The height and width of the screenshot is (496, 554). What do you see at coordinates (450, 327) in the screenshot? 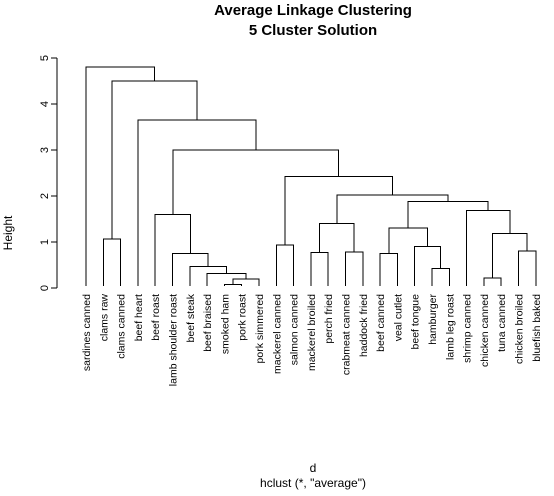
I see `leaf-label: lamb leg roast` at bounding box center [450, 327].